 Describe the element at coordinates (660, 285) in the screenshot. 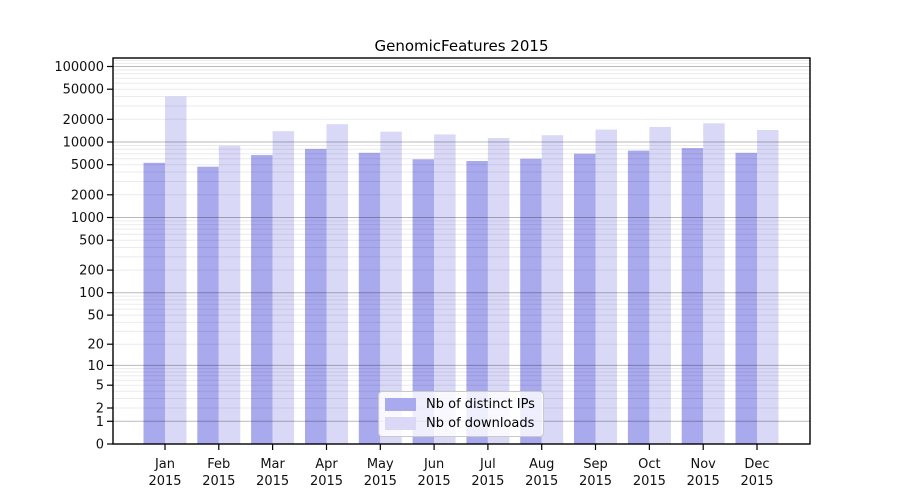

I see `bar-downloads-oct` at that location.